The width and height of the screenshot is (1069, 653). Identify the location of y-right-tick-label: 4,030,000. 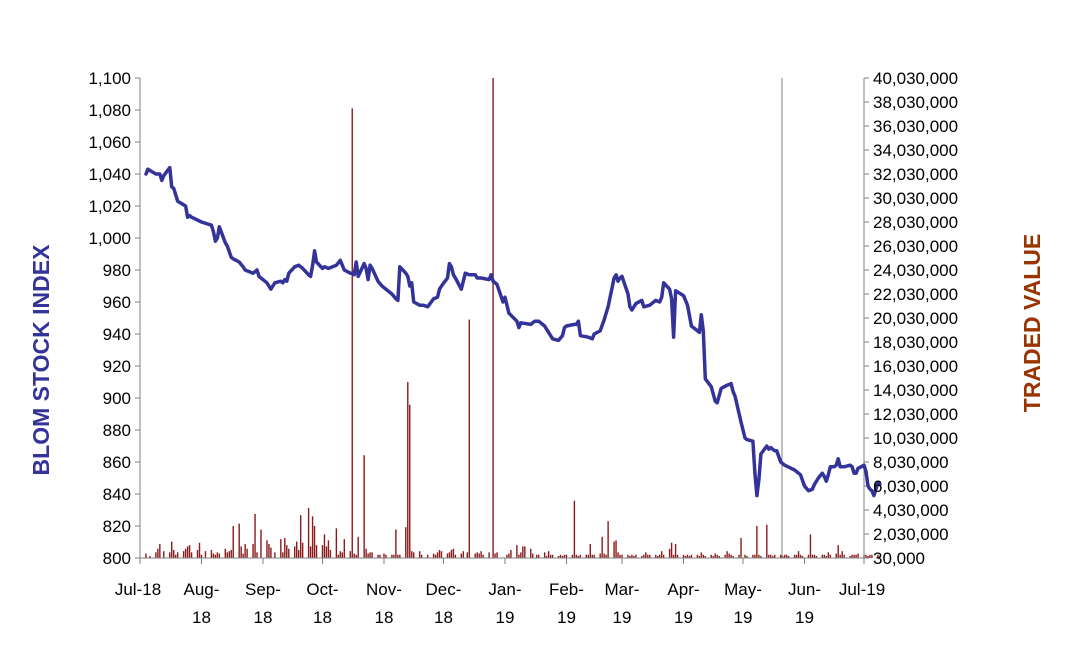
(911, 510).